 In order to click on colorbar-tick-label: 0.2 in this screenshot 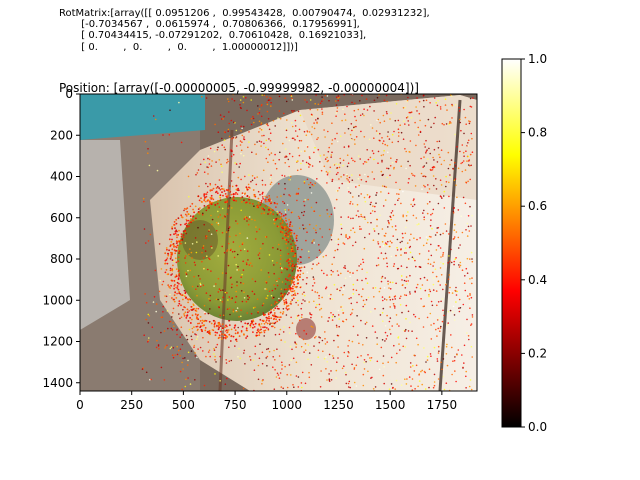, I will do `click(537, 353)`.